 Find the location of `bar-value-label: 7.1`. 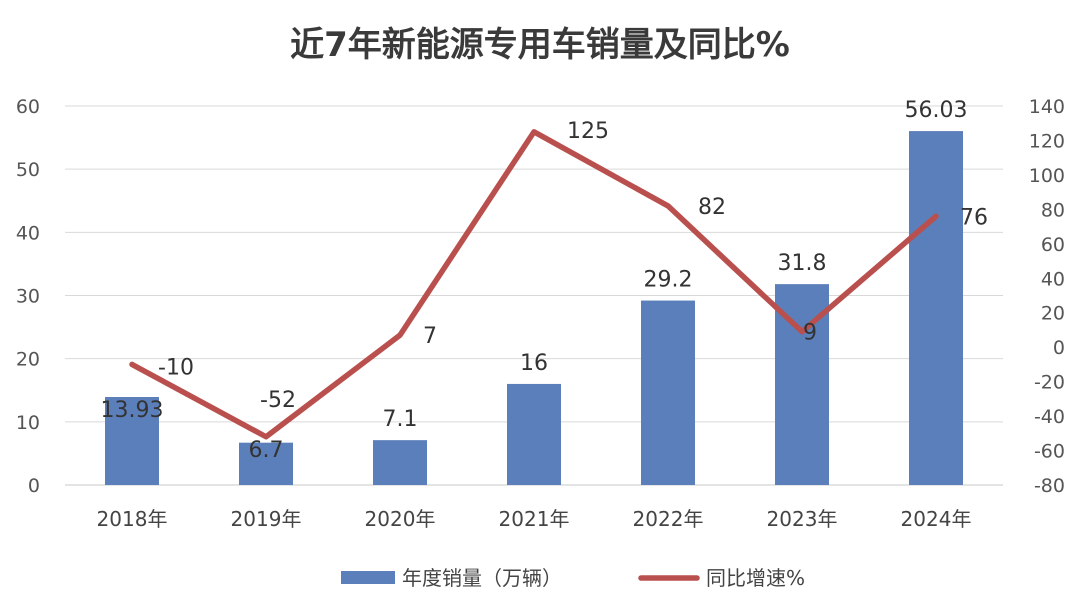

bar-value-label: 7.1 is located at coordinates (400, 419).